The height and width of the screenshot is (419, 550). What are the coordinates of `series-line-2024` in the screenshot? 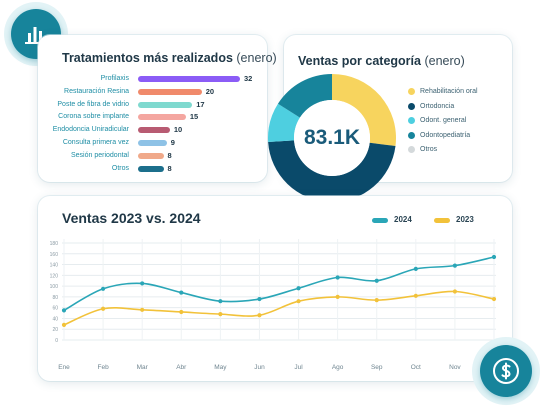 It's located at (279, 284).